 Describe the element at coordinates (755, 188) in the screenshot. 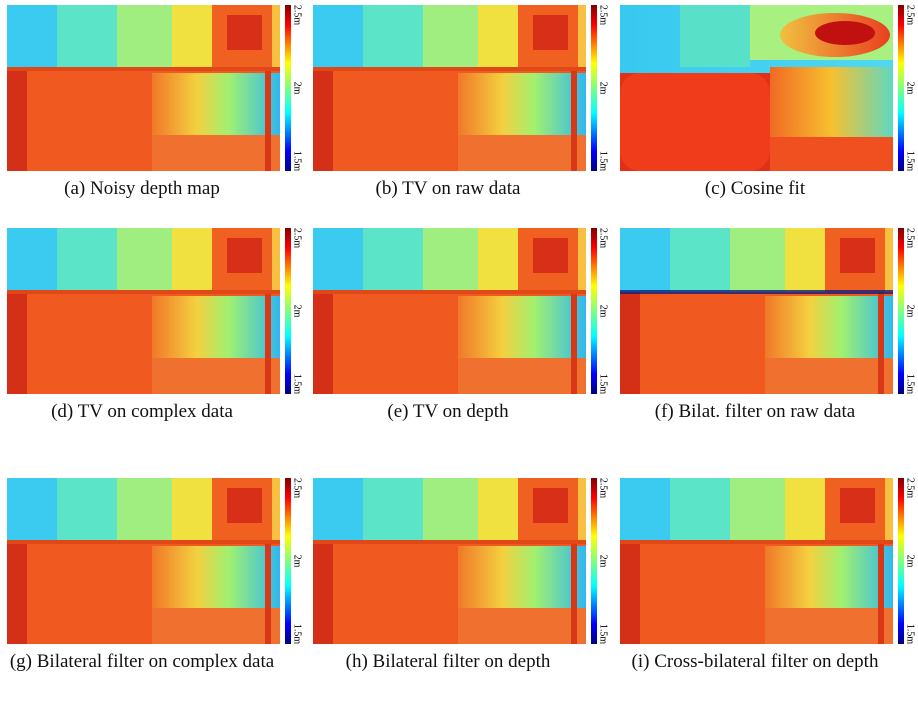

I see `caption: (c) Cosine fit` at that location.